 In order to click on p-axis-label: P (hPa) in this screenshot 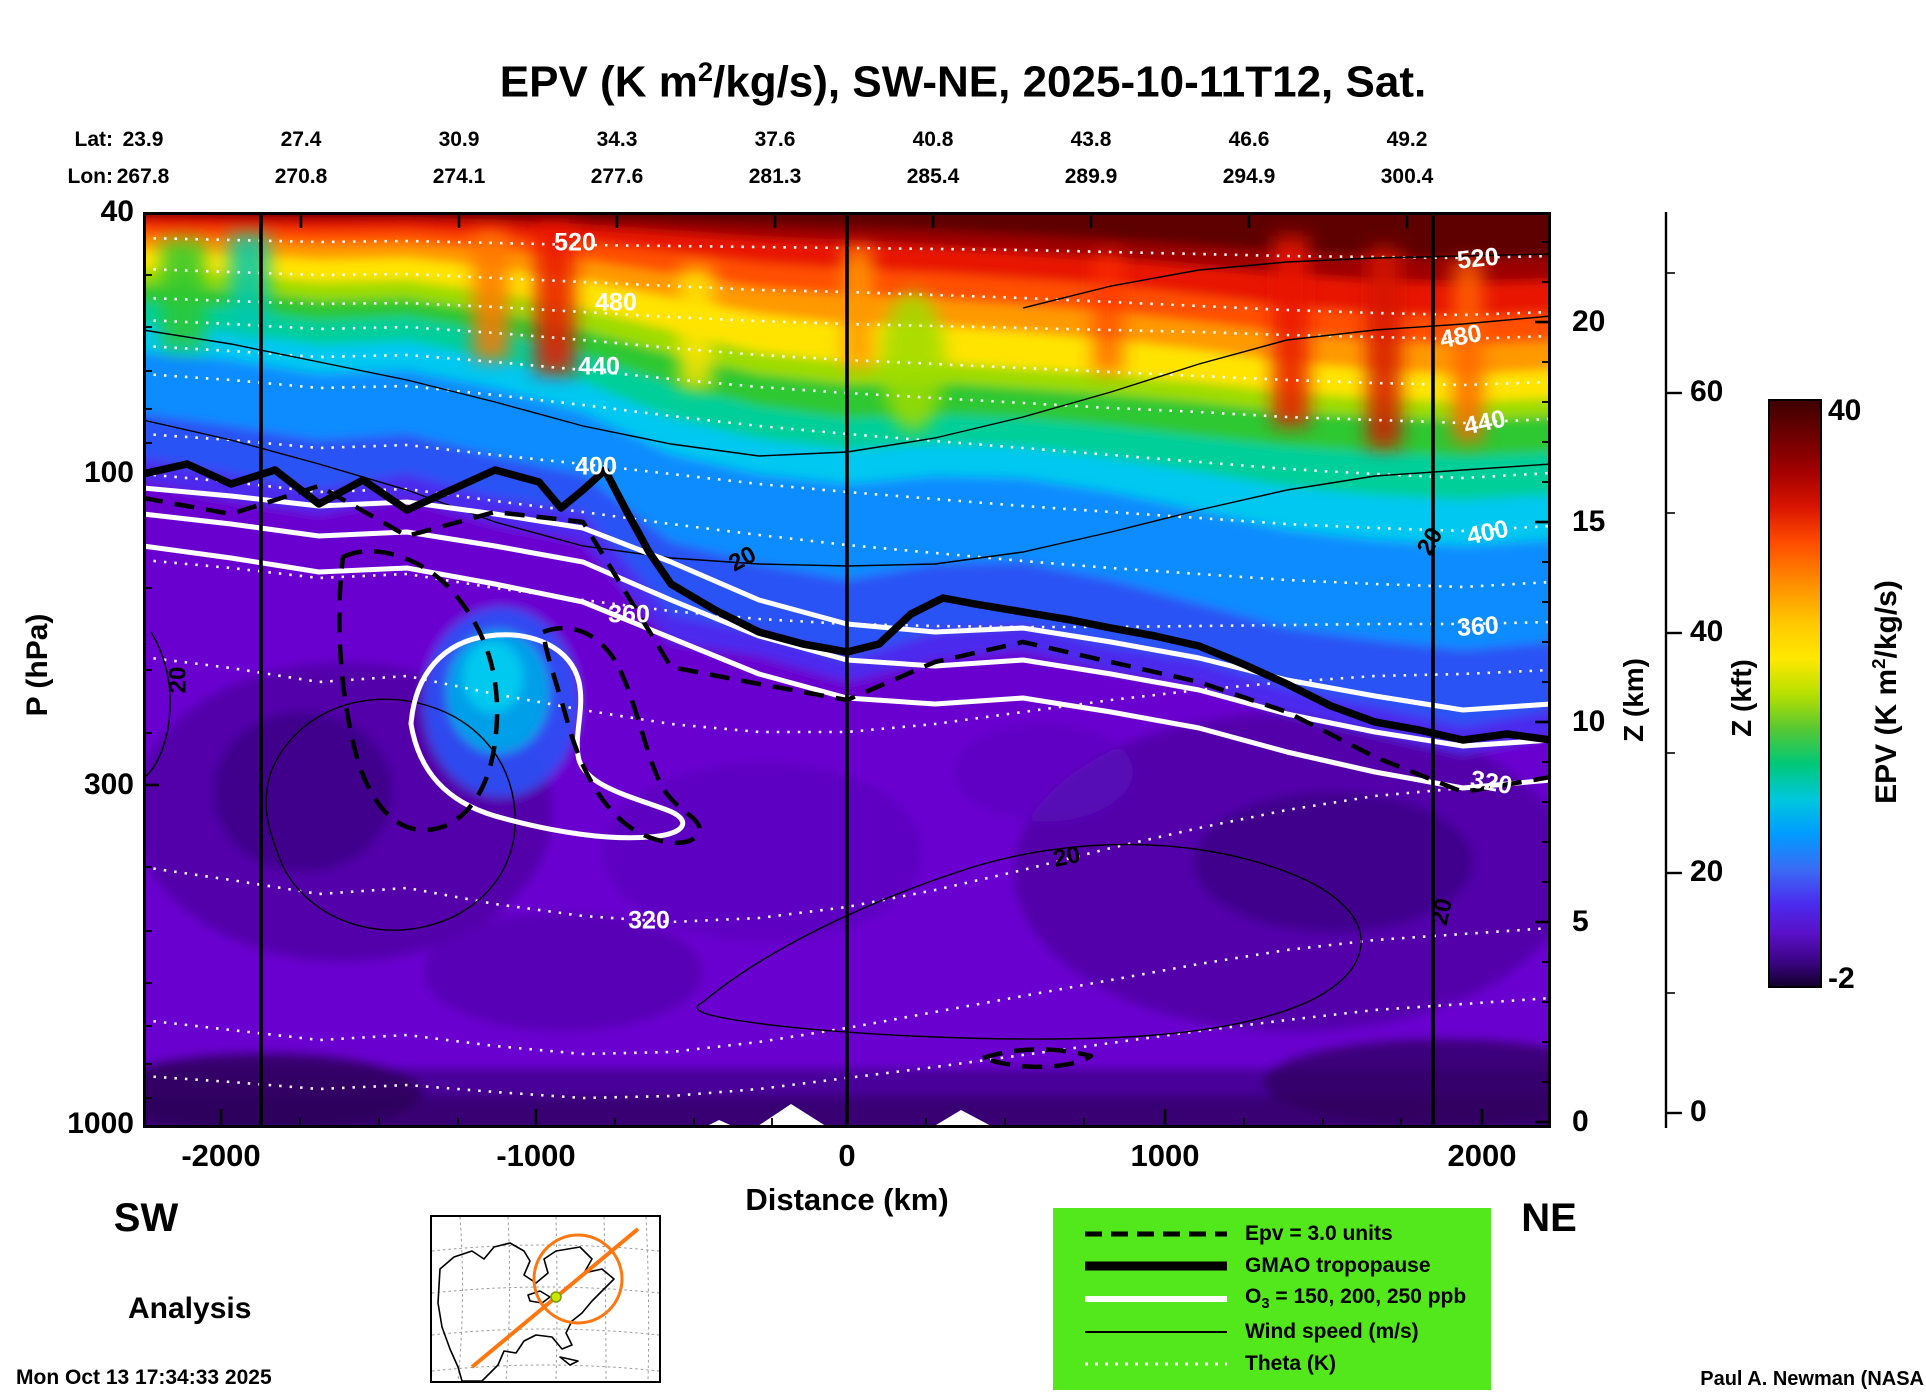, I will do `click(37, 665)`.